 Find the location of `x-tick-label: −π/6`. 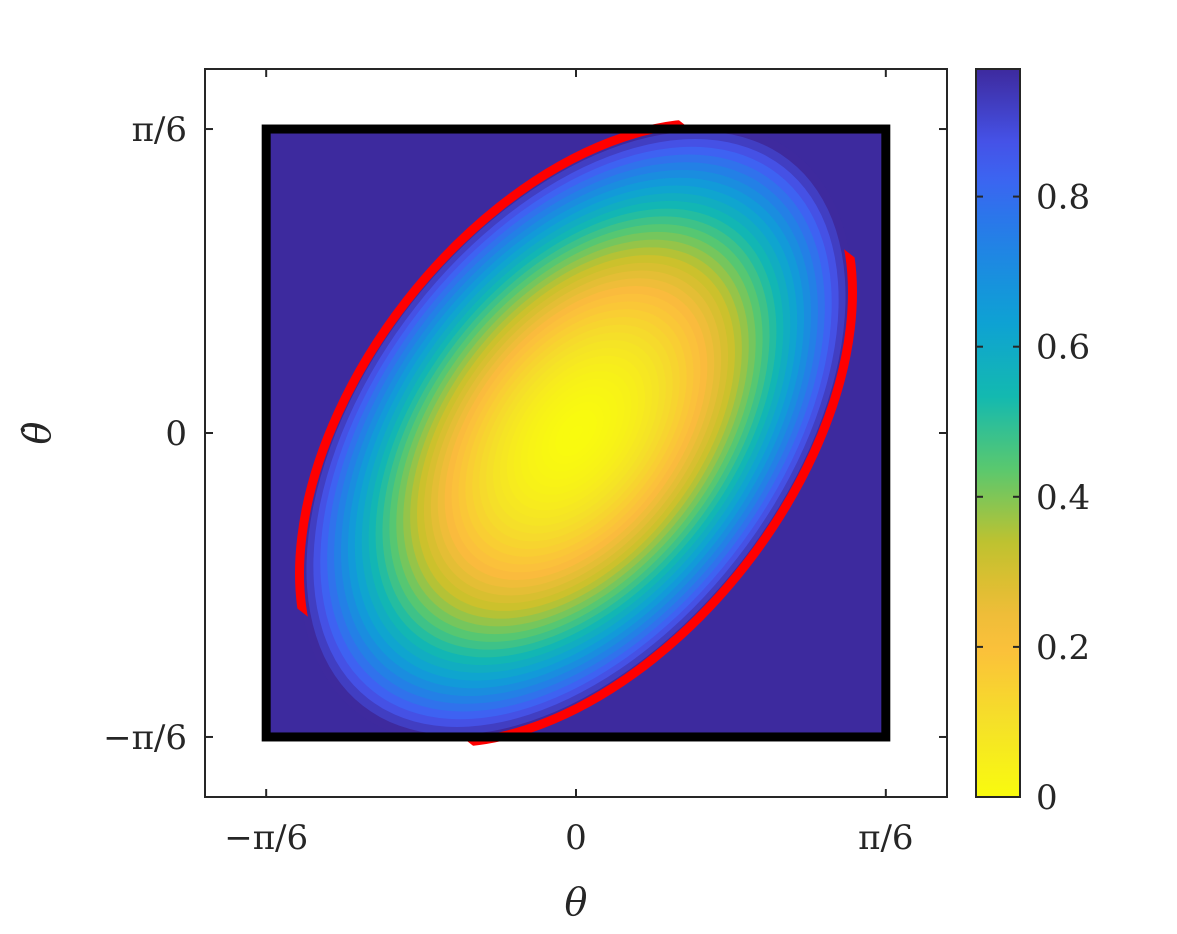

x-tick-label: −π/6 is located at coordinates (266, 838).